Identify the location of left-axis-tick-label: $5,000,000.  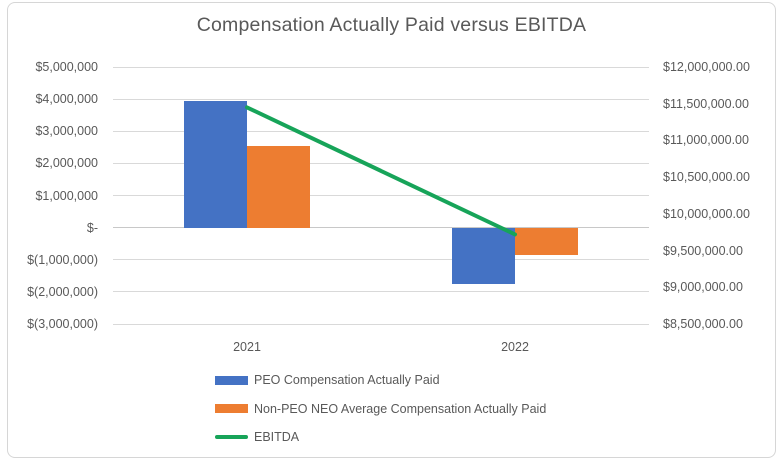
(66, 67).